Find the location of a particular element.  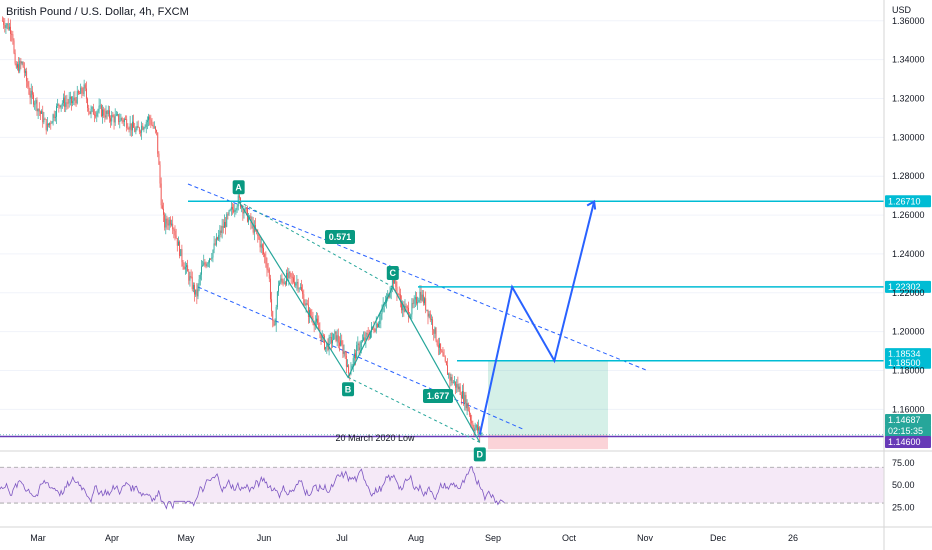

time-tick-label: Dec is located at coordinates (718, 538).